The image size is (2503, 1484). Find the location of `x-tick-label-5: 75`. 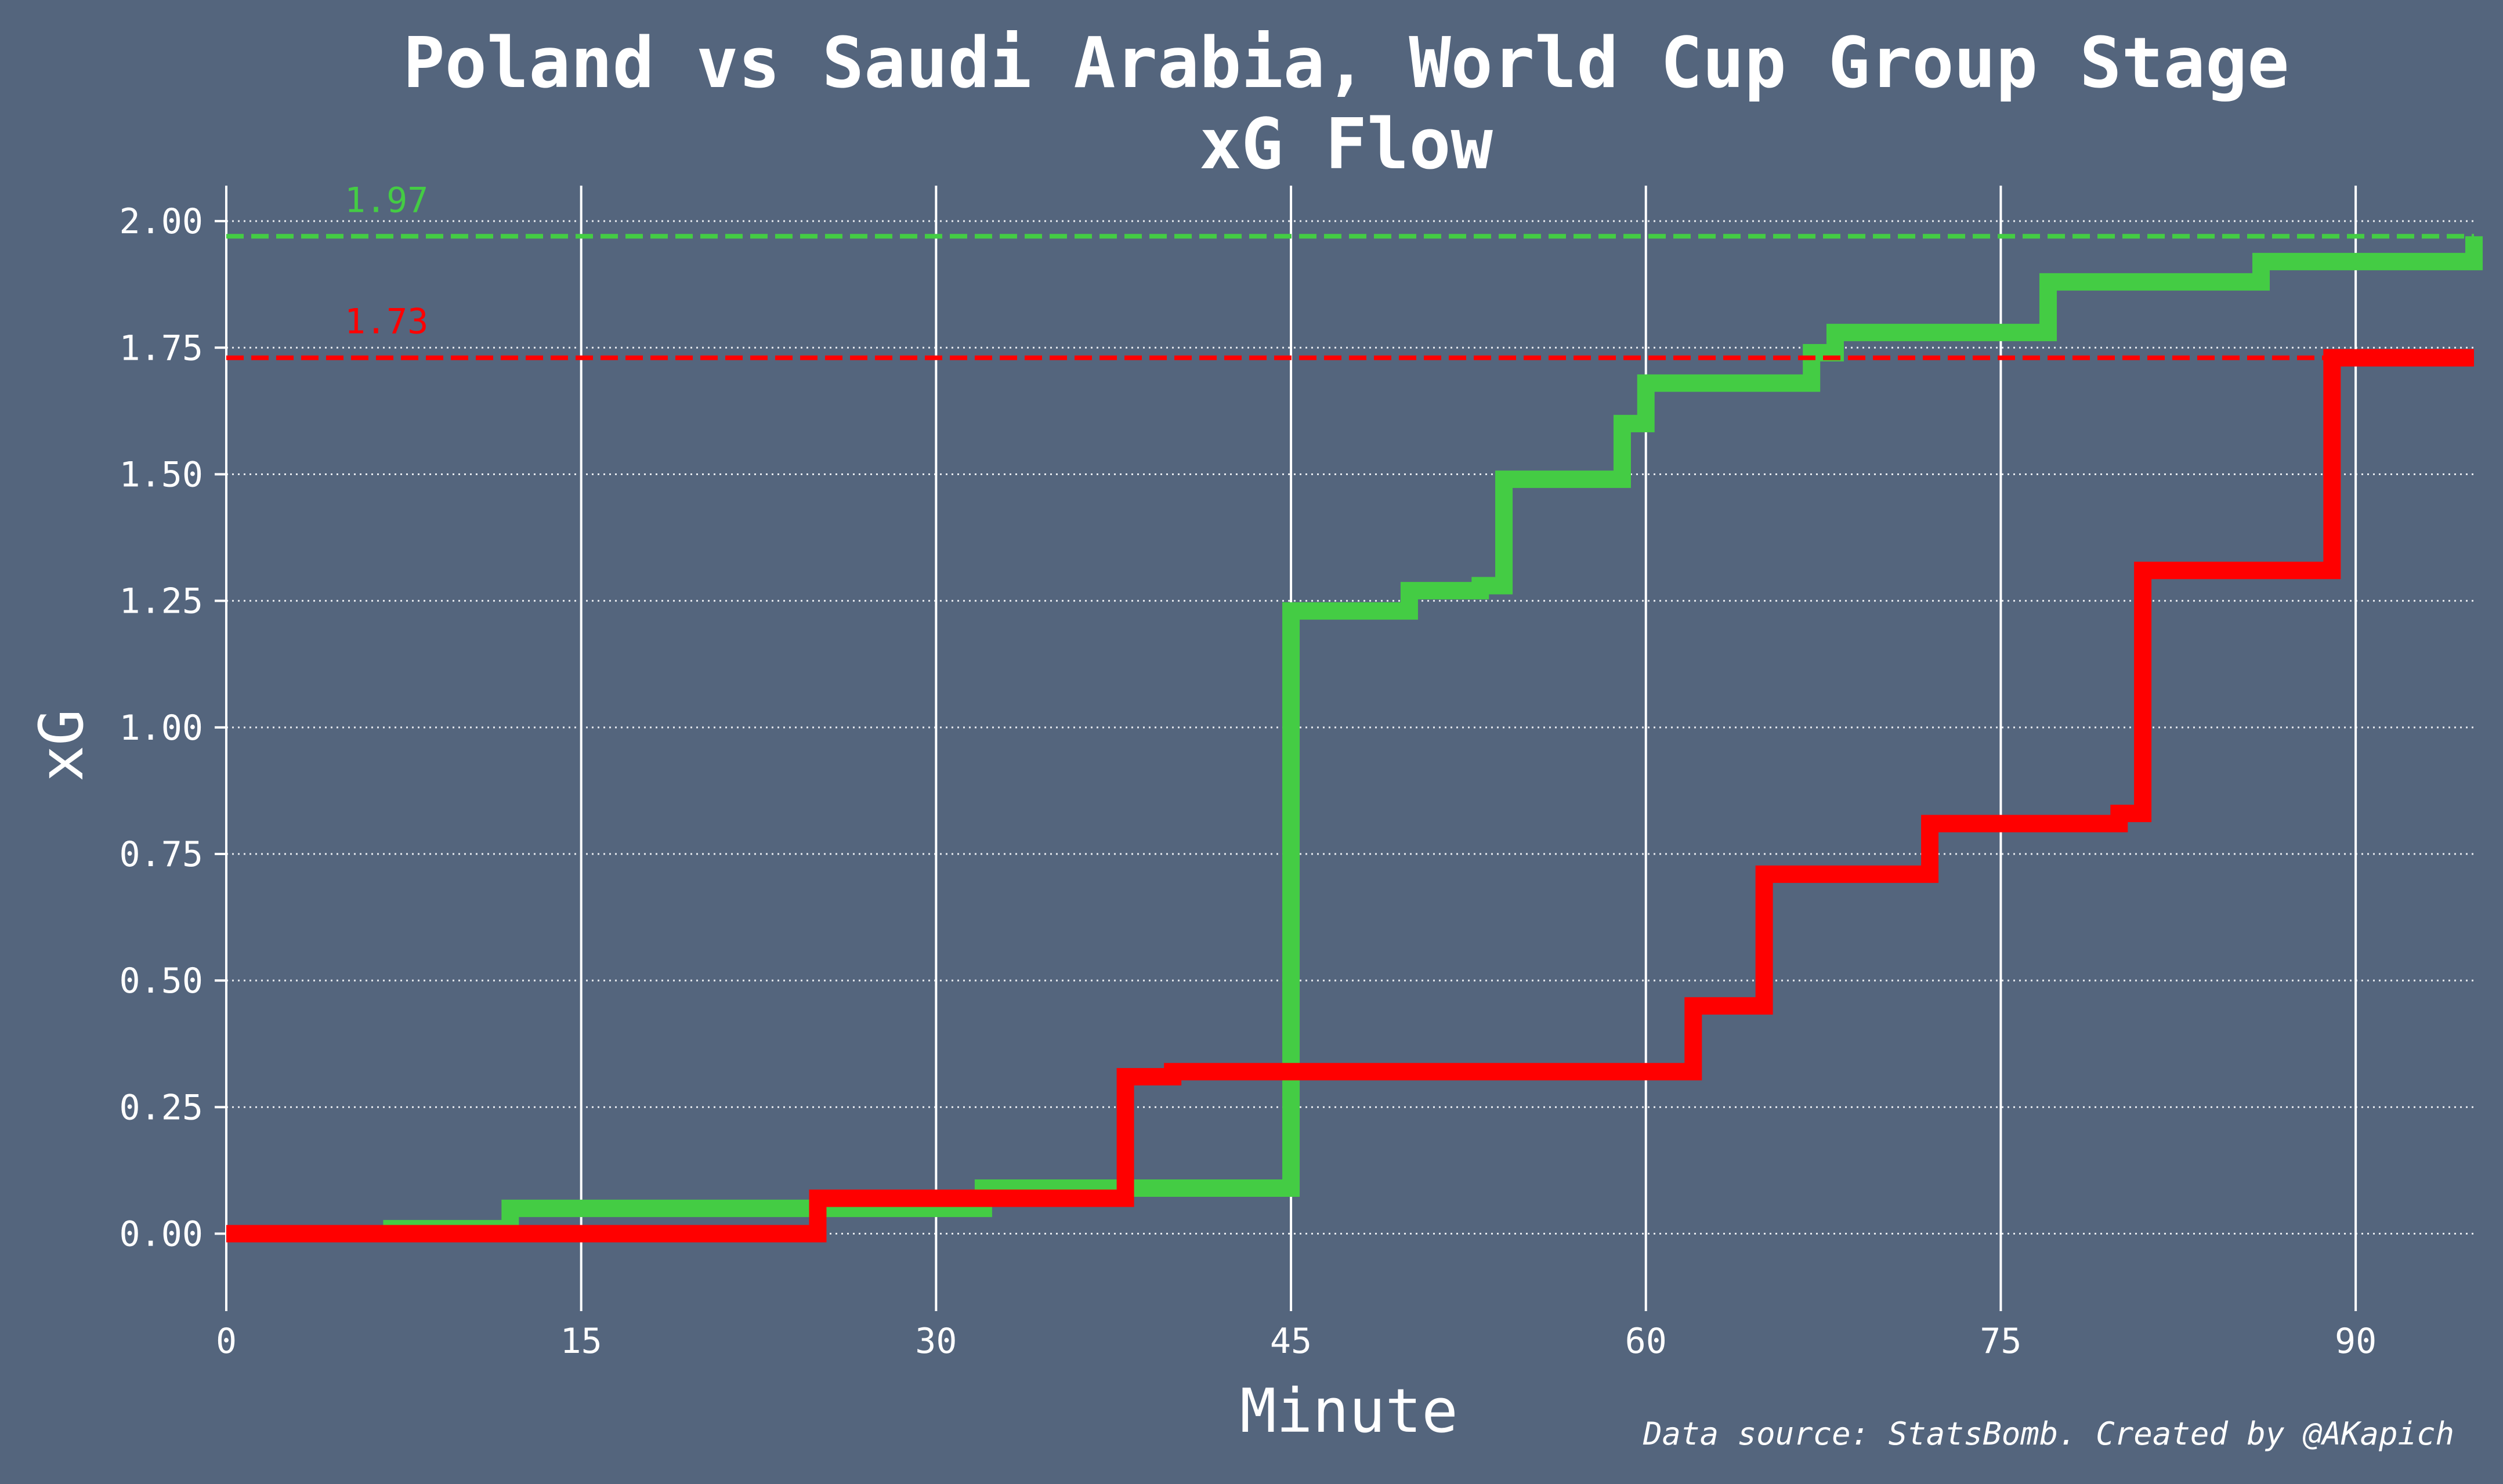

x-tick-label-5: 75 is located at coordinates (2000, 1341).